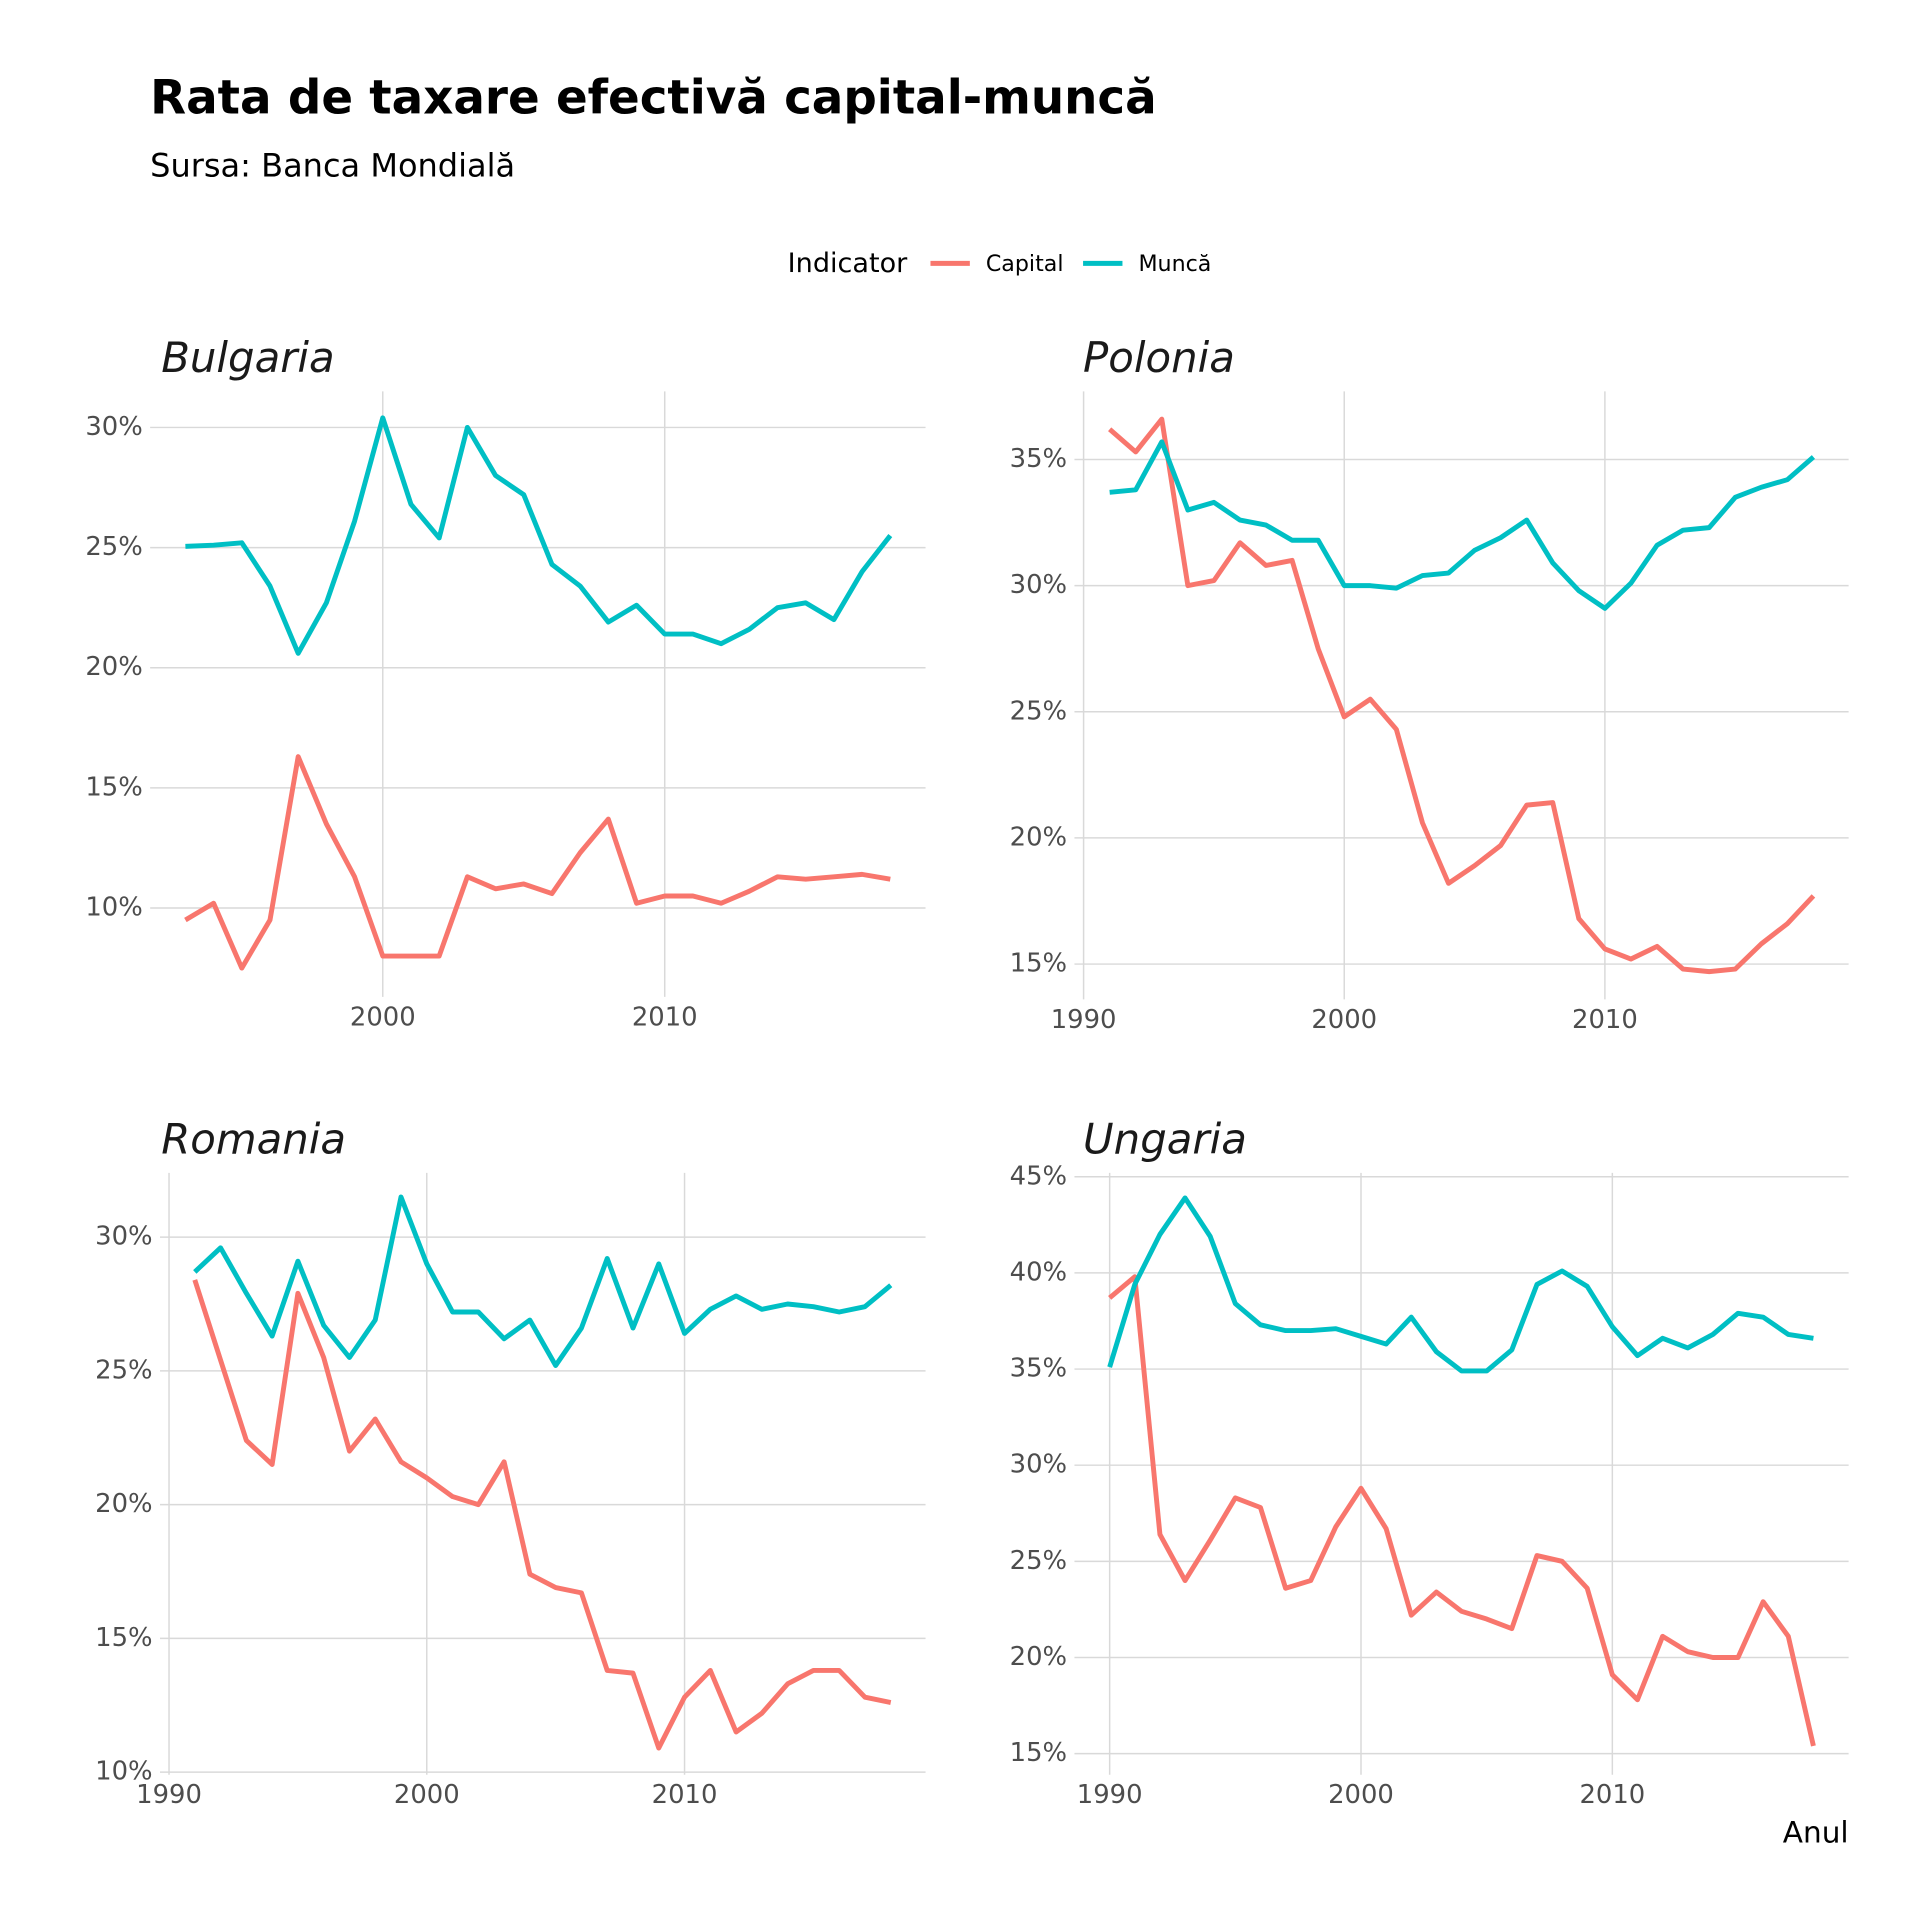 The width and height of the screenshot is (1920, 1924). What do you see at coordinates (848, 263) in the screenshot?
I see `legend-title: Indicator` at bounding box center [848, 263].